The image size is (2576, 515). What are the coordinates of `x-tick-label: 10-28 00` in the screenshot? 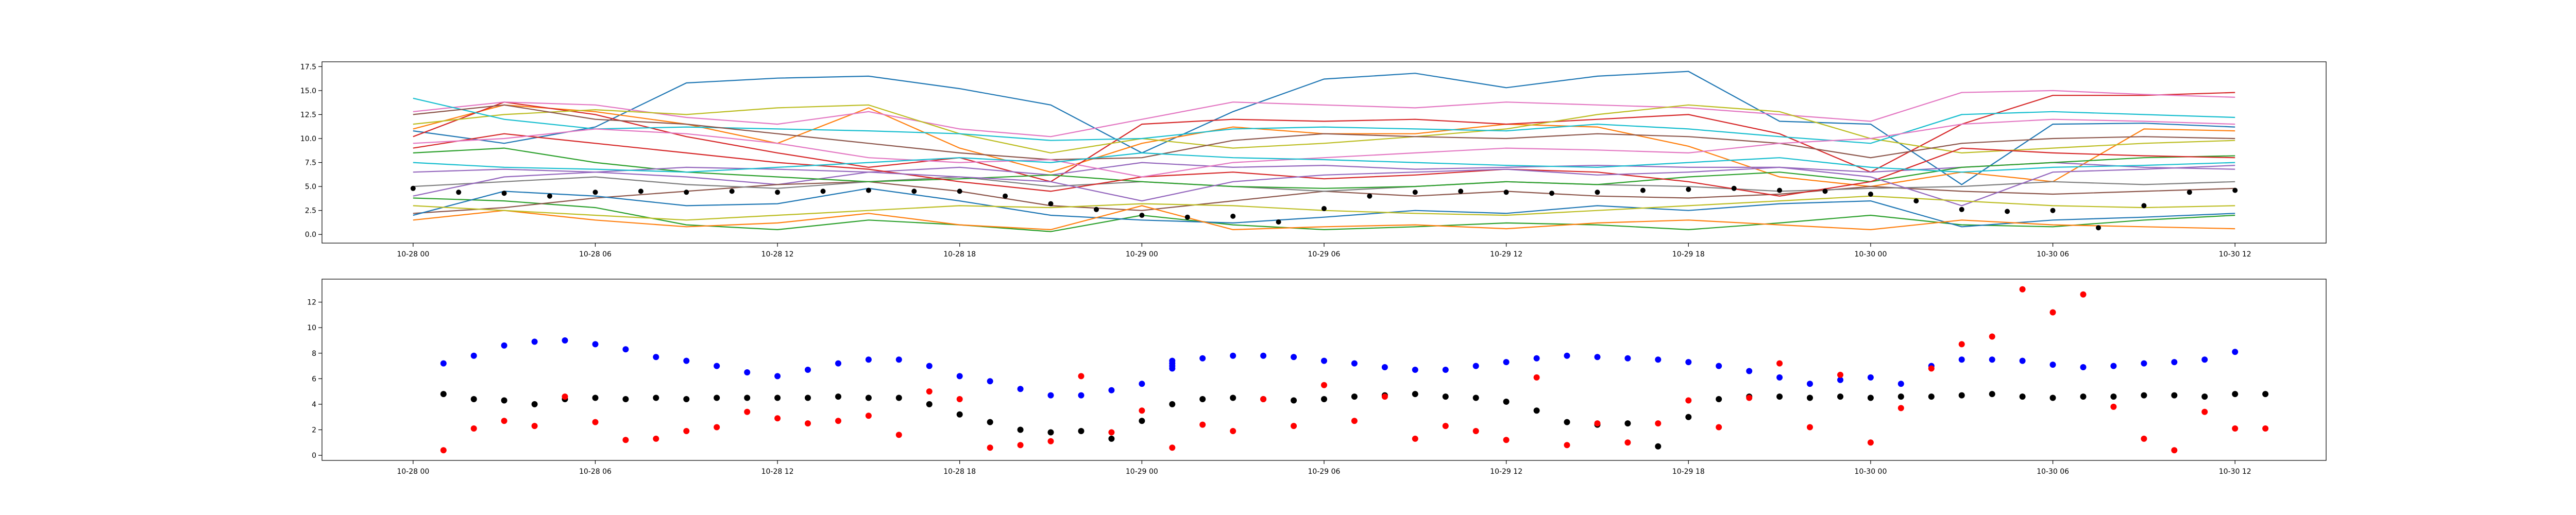 It's located at (413, 472).